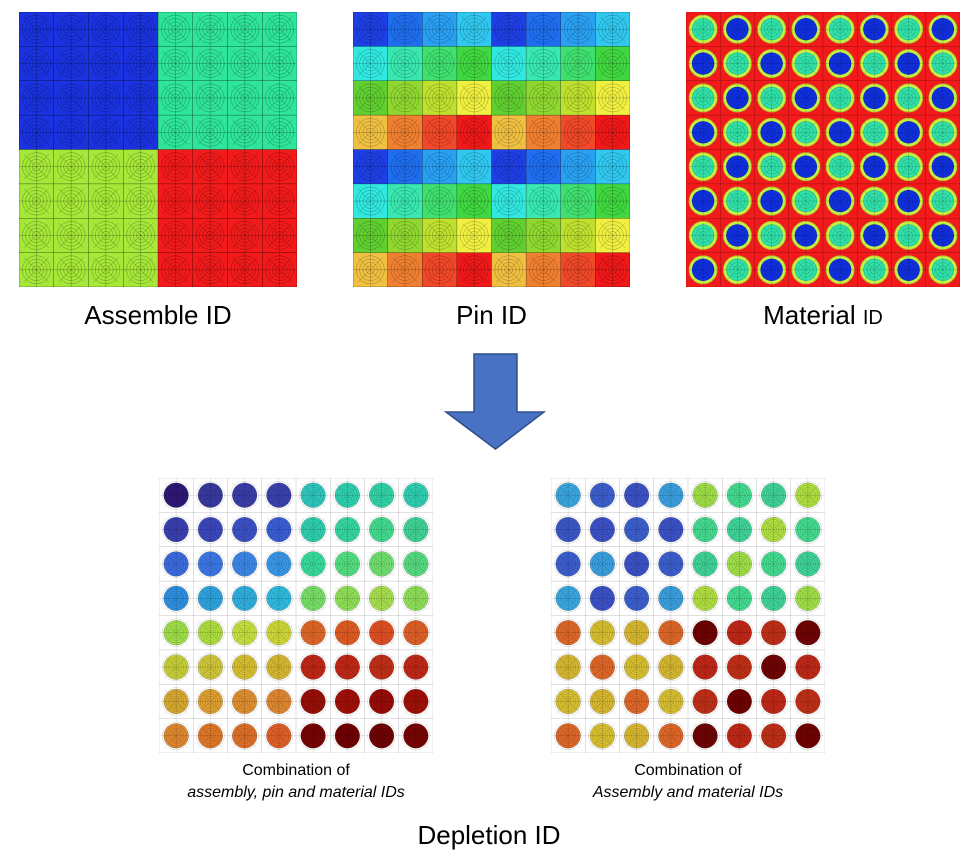 This screenshot has height=860, width=978. I want to click on pin-mesh, so click(491, 149).